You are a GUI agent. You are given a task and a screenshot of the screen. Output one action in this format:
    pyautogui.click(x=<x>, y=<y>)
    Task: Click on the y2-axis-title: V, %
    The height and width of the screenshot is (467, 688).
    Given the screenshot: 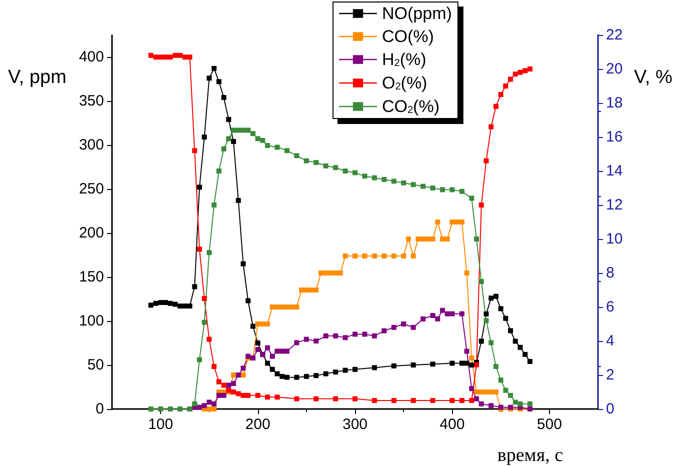 What is the action you would take?
    pyautogui.click(x=653, y=77)
    